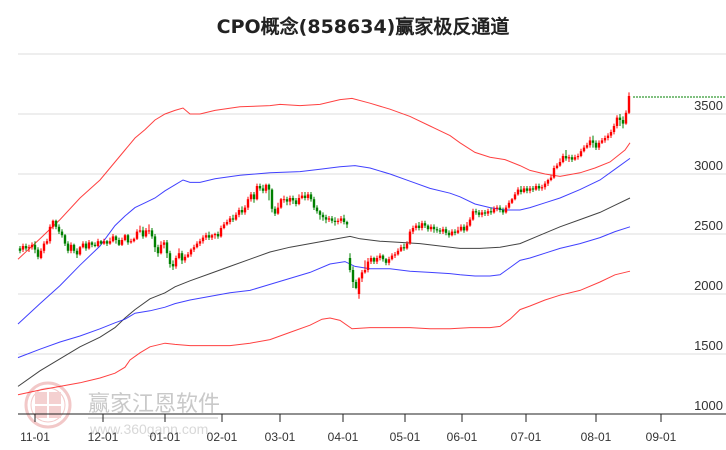 This screenshot has width=726, height=450. I want to click on chart-title: CPO概念(858634)赢家极反通道, so click(363, 27).